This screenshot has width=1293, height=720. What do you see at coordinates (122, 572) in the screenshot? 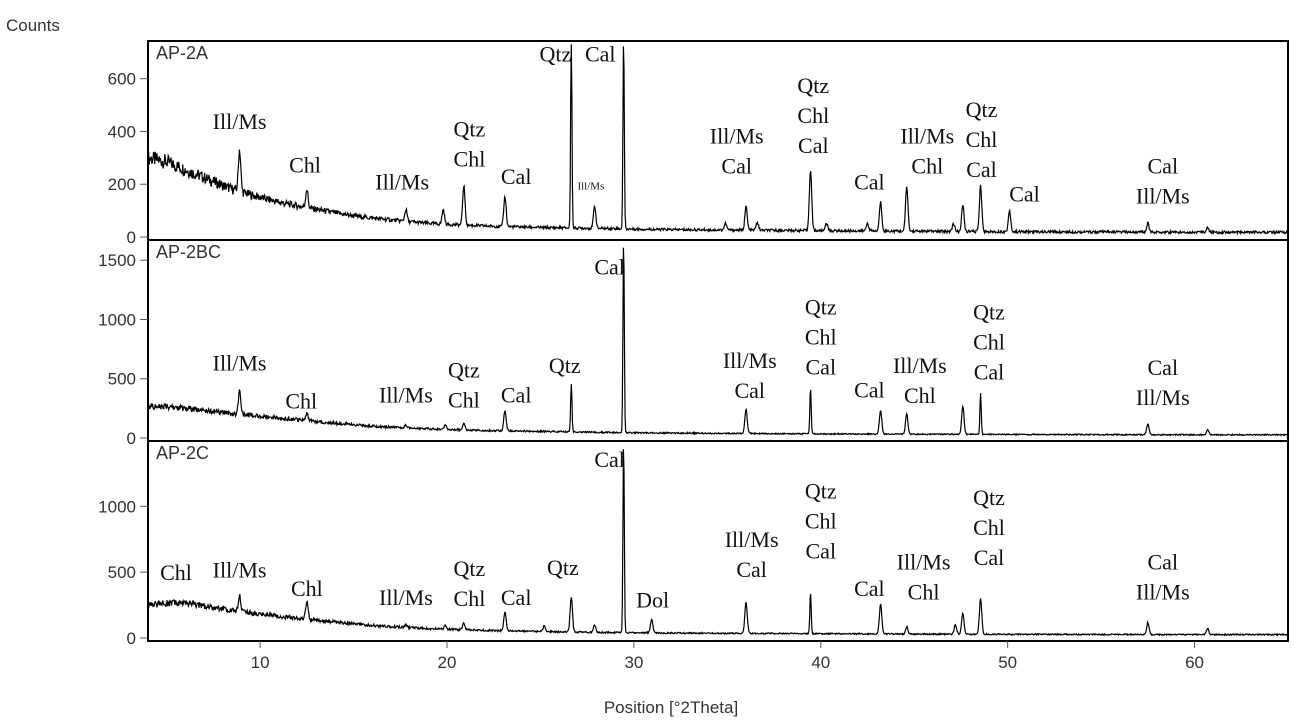
I see `y-tick-label: 500` at bounding box center [122, 572].